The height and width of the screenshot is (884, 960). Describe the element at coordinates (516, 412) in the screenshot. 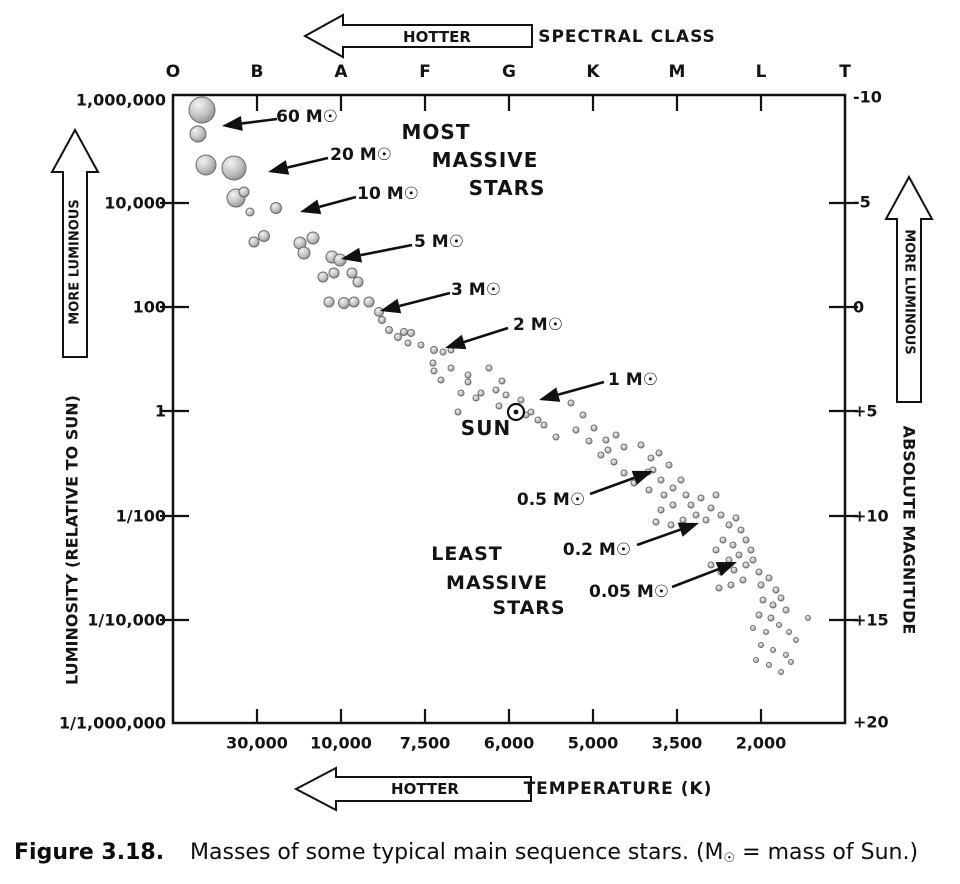

I see `sun-marker-dot` at that location.